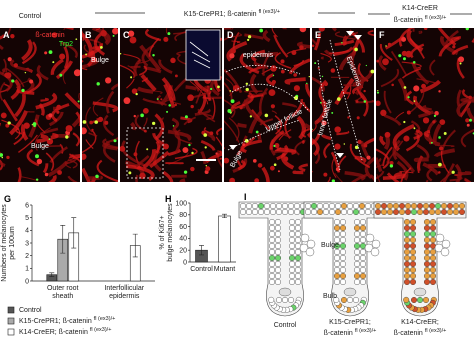 The height and width of the screenshot is (341, 474). Describe the element at coordinates (27, 218) in the screenshot. I see `y-tick-label: 5` at that location.